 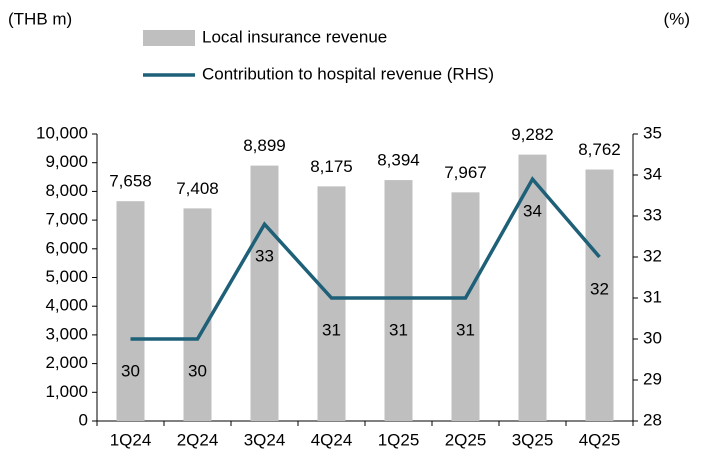 I want to click on x-tick-label: 3Q24, so click(x=265, y=439).